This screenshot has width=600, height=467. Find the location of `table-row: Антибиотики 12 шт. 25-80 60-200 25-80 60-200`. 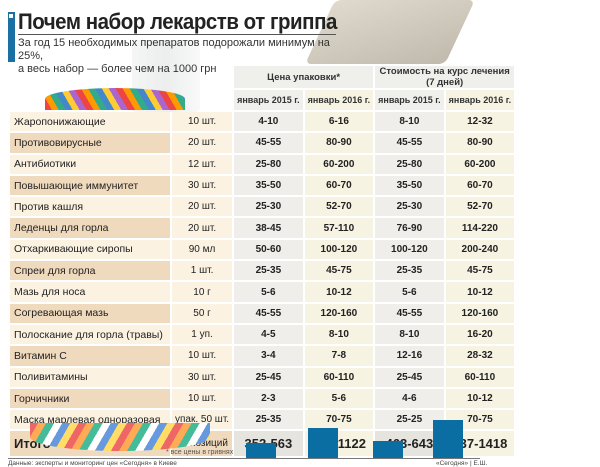

table-row: Антибиотики 12 шт. 25-80 60-200 25-80 60-200 is located at coordinates (262, 164).